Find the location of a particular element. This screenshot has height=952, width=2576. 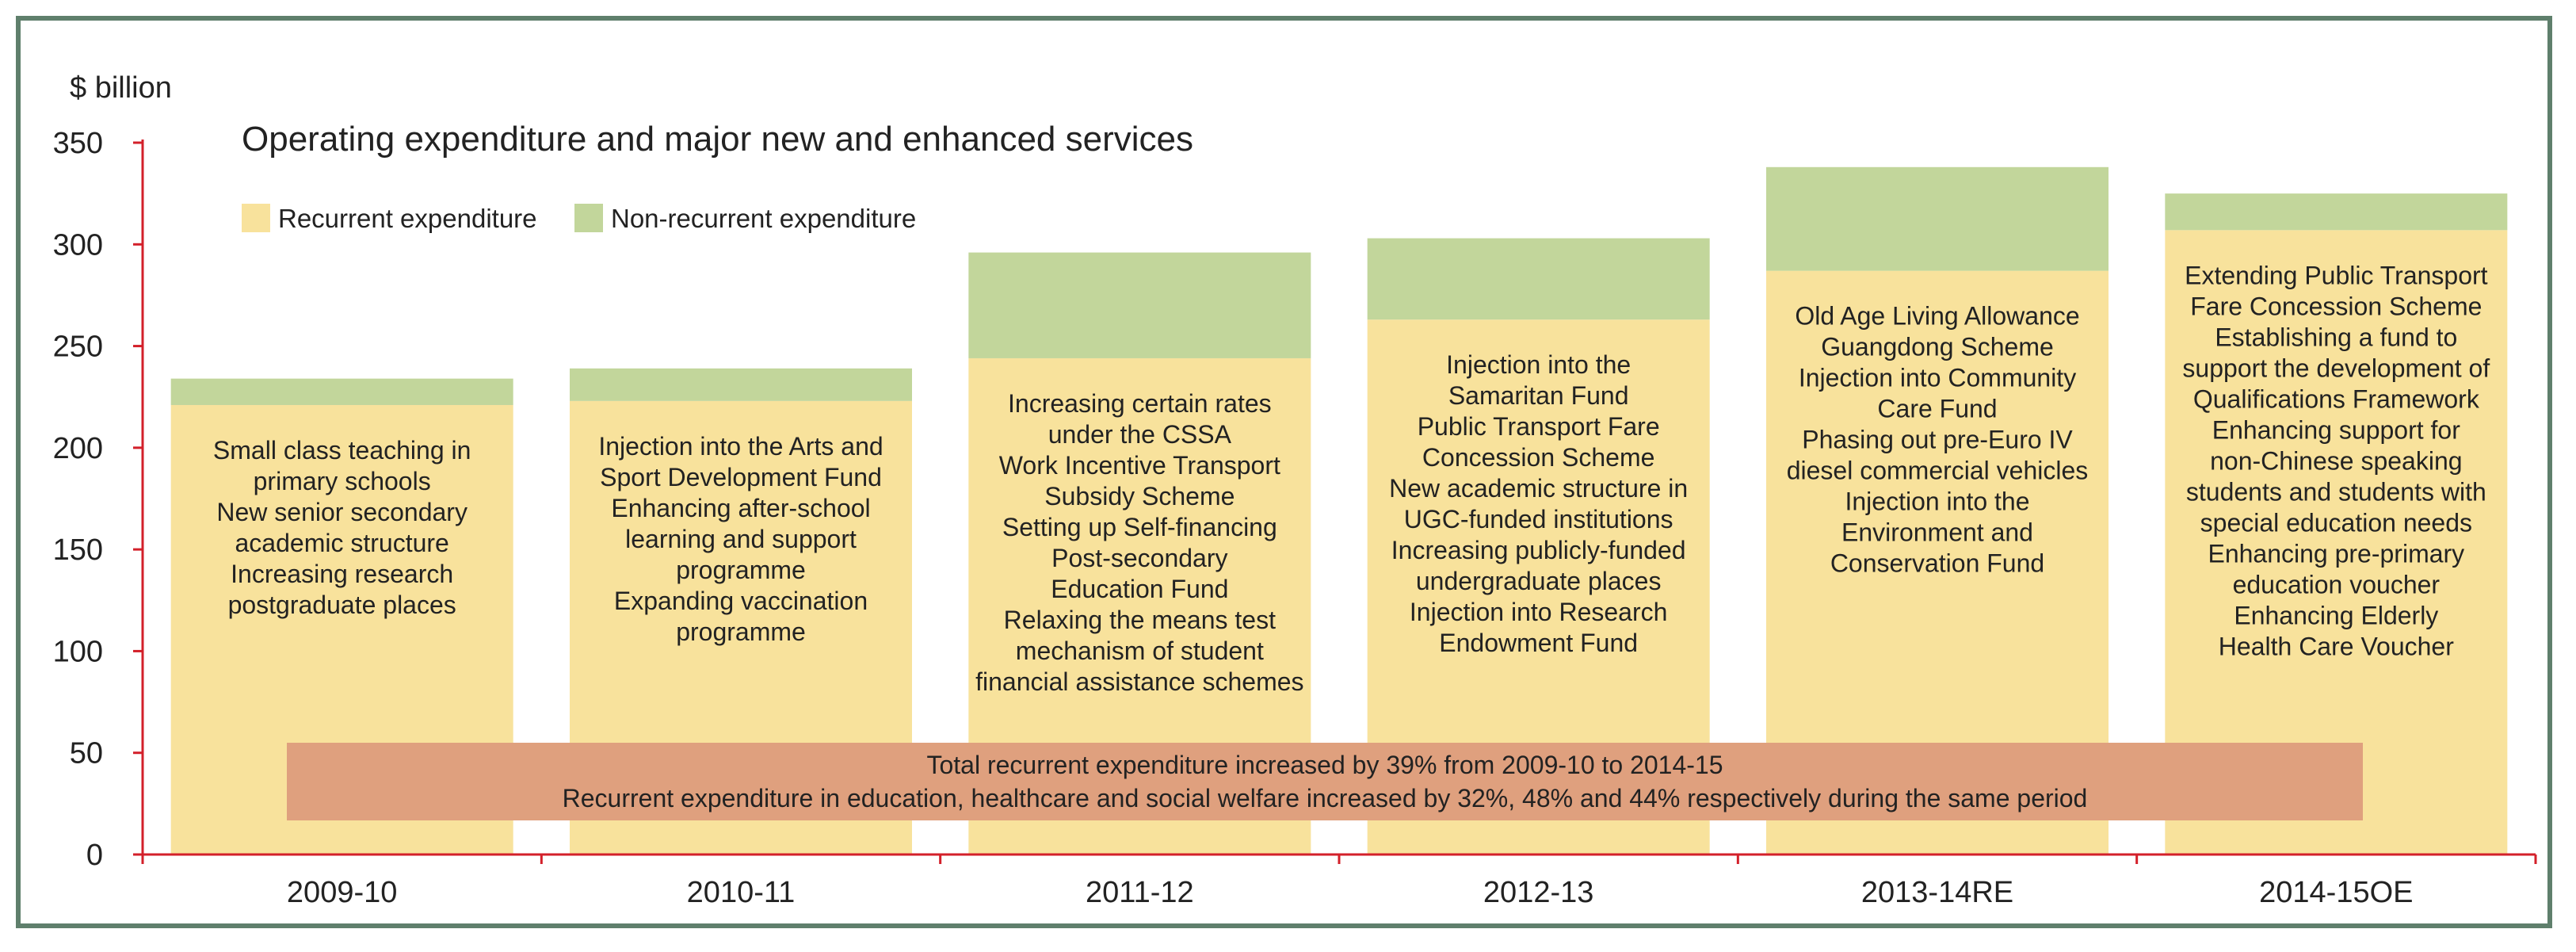

bar-annotation: primary schools is located at coordinates (342, 481).